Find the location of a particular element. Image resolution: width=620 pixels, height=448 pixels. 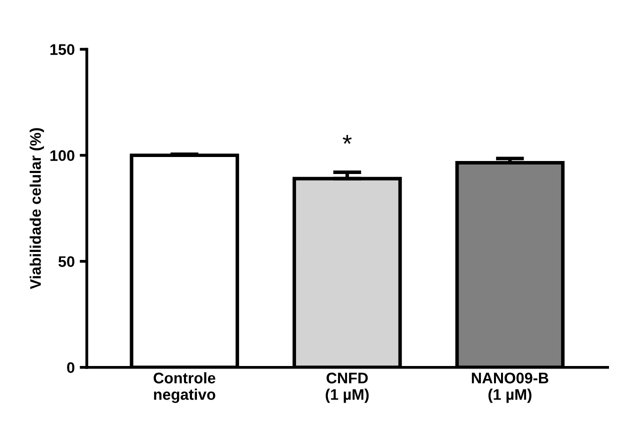

y-tick-label: 50 is located at coordinates (66, 262).